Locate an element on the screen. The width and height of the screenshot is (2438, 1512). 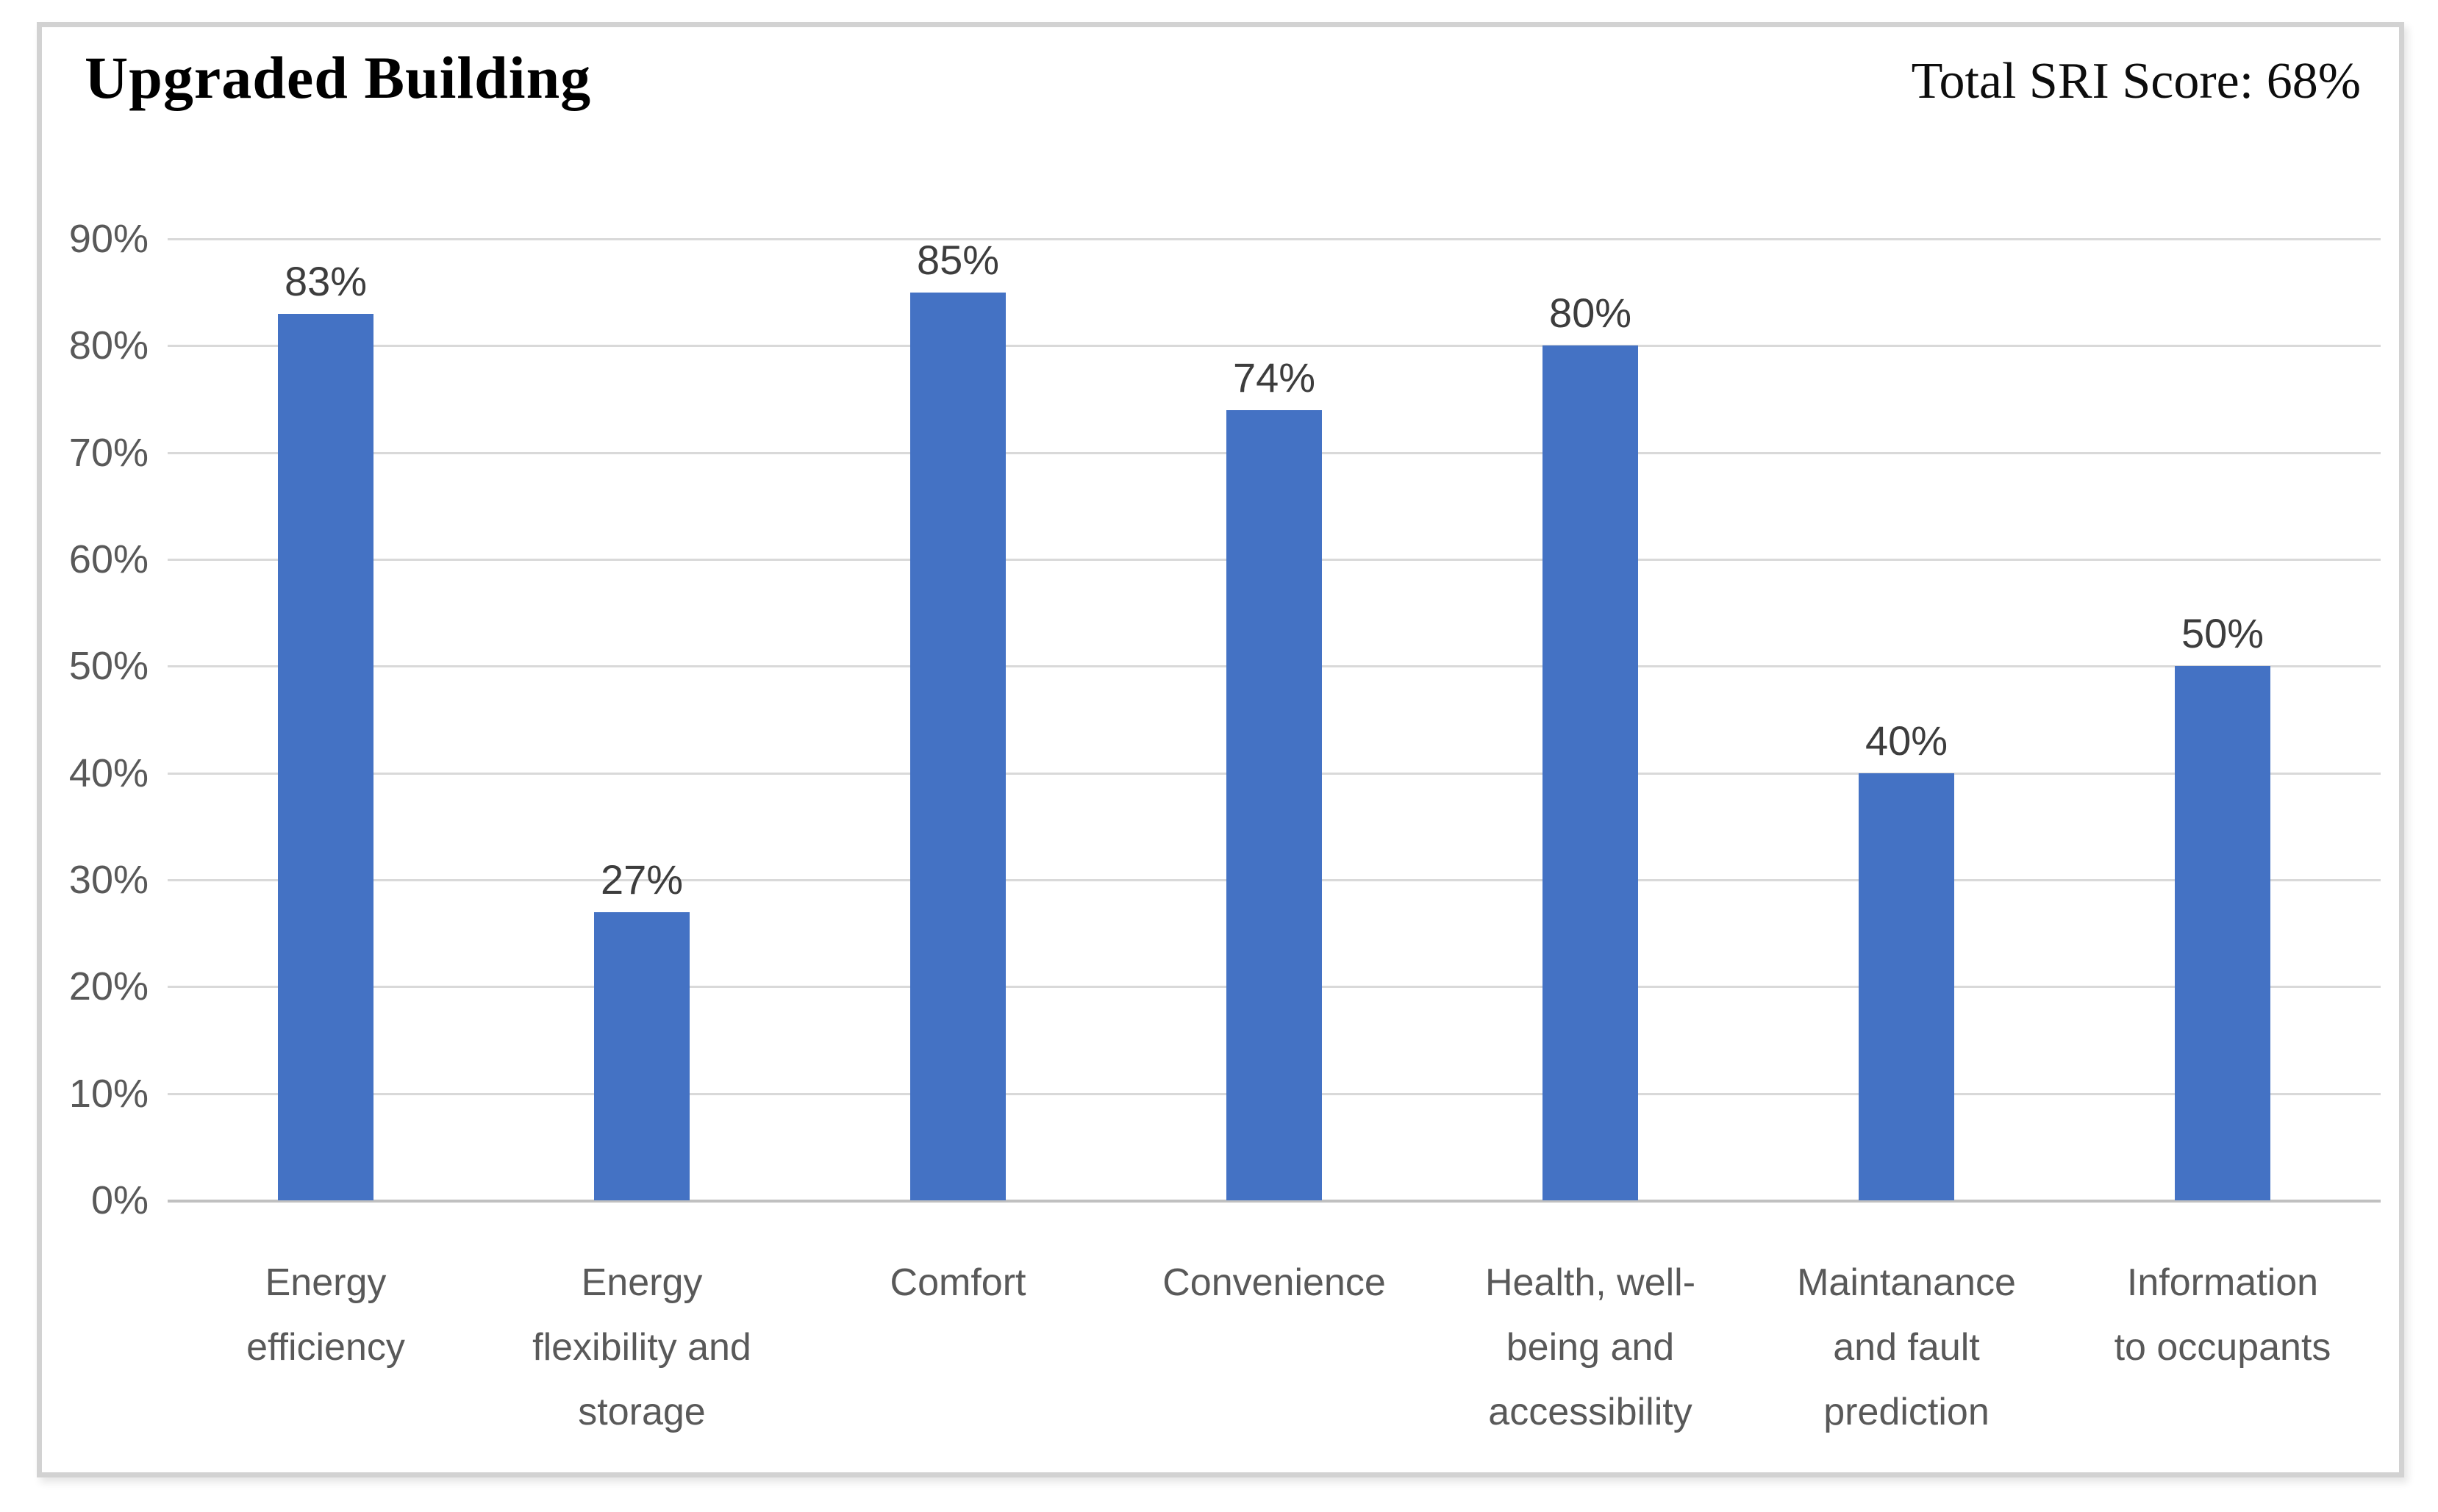
category-label: Convenience is located at coordinates (1274, 1282).